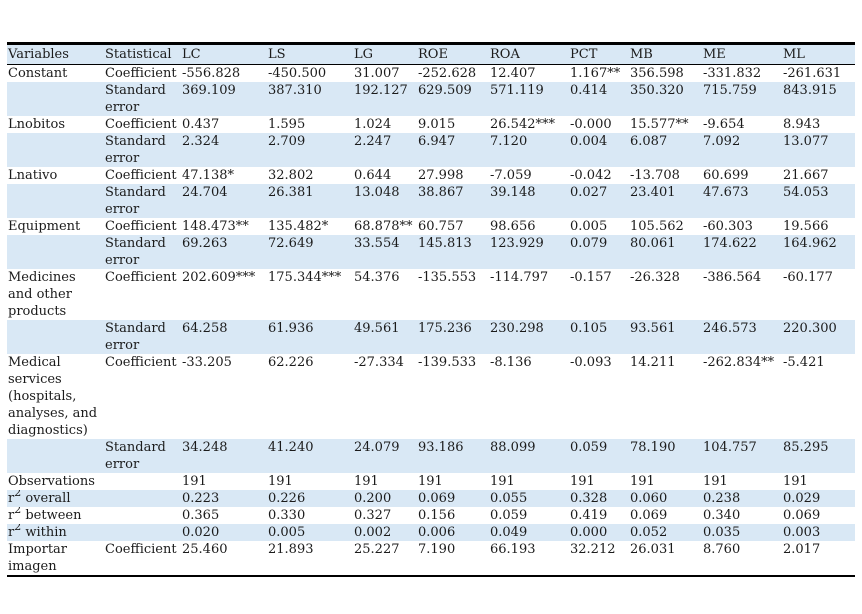  I want to click on value-cell: -0.042, so click(591, 175).